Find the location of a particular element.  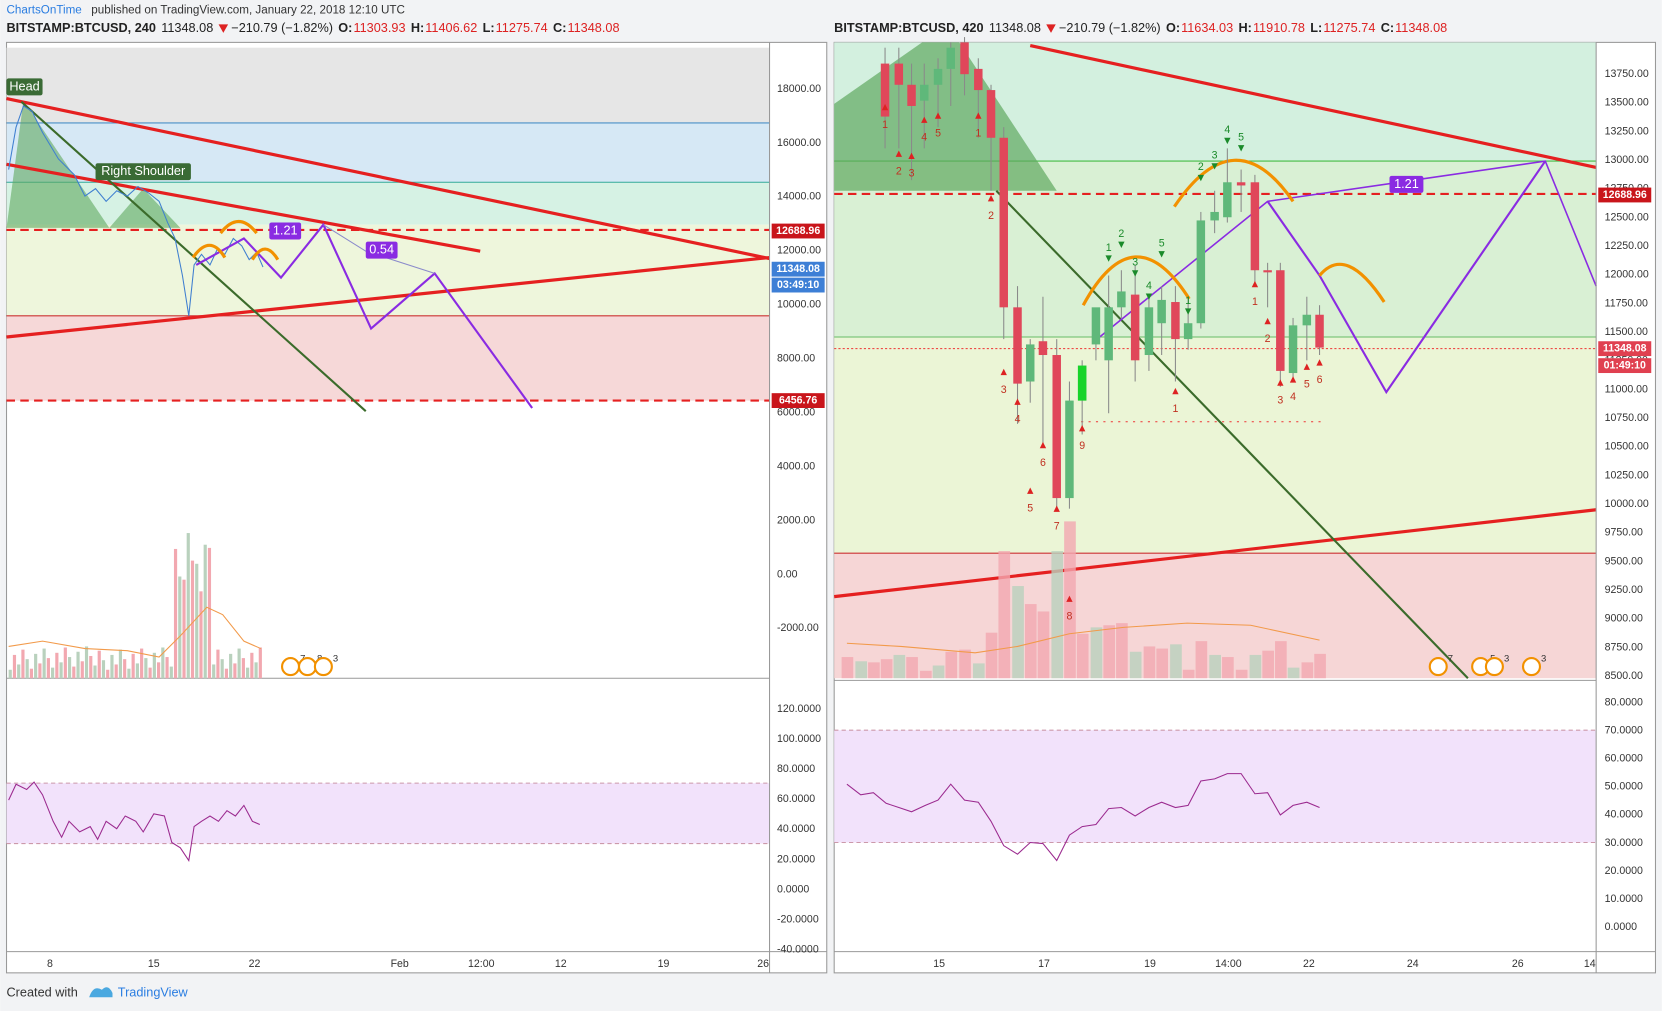

sell-count: 9 is located at coordinates (1082, 446).